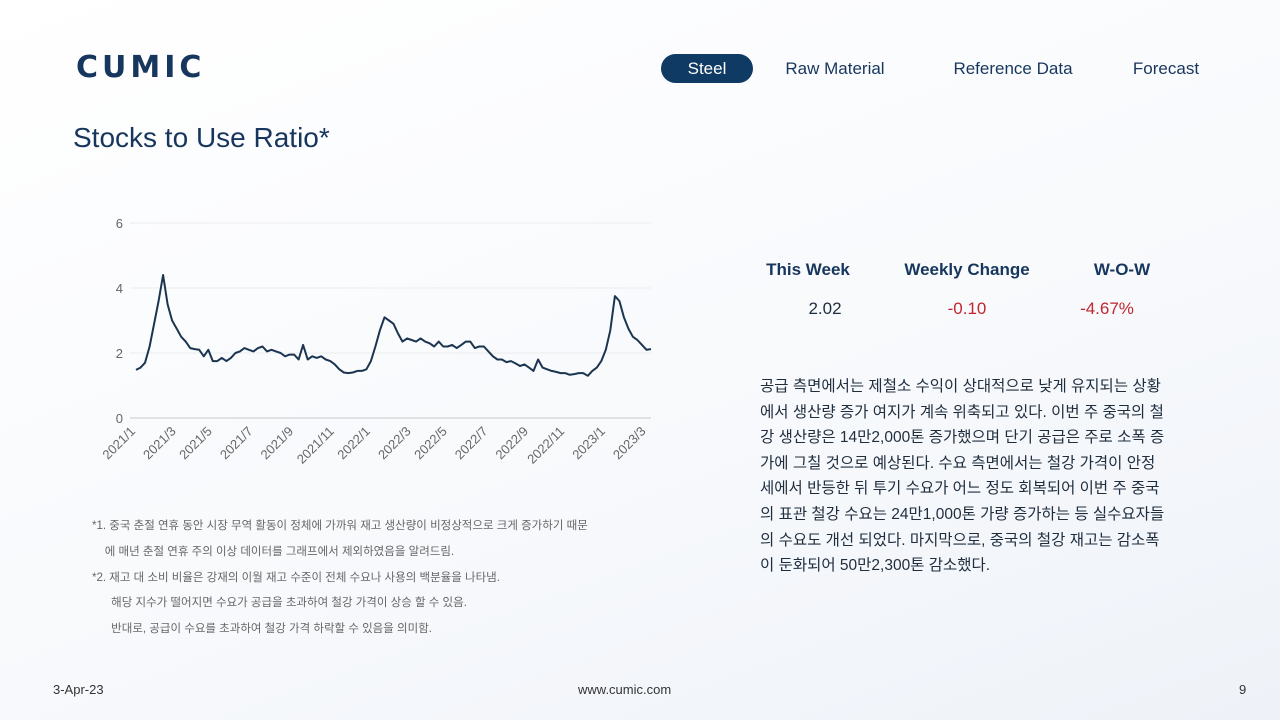 The width and height of the screenshot is (1280, 720). What do you see at coordinates (159, 443) in the screenshot?
I see `x-tick-label: 2021/3` at bounding box center [159, 443].